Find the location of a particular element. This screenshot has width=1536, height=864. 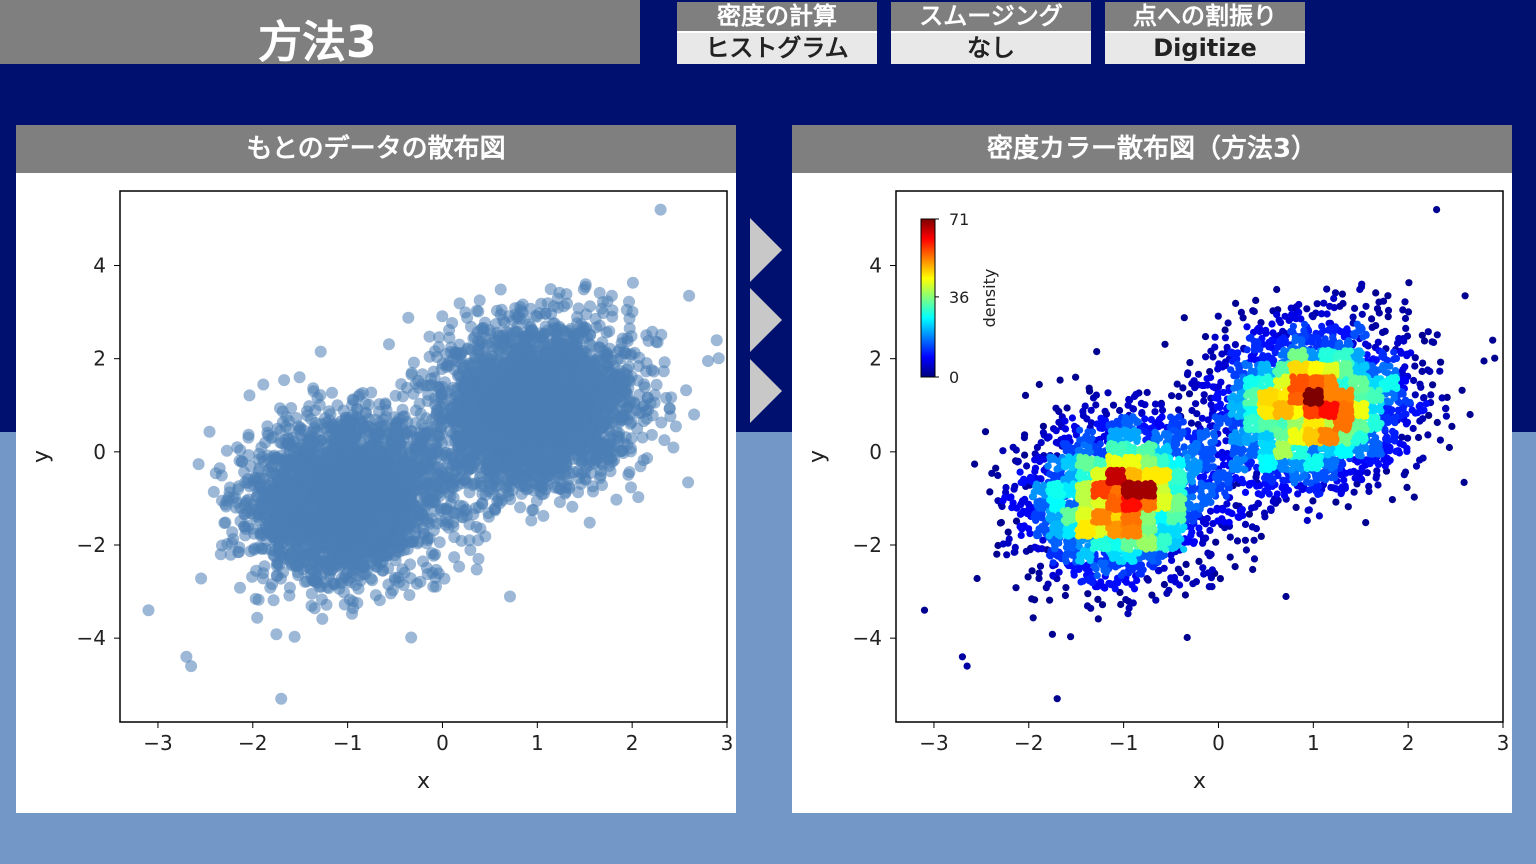

x-tick-label: −1 is located at coordinates (347, 743).